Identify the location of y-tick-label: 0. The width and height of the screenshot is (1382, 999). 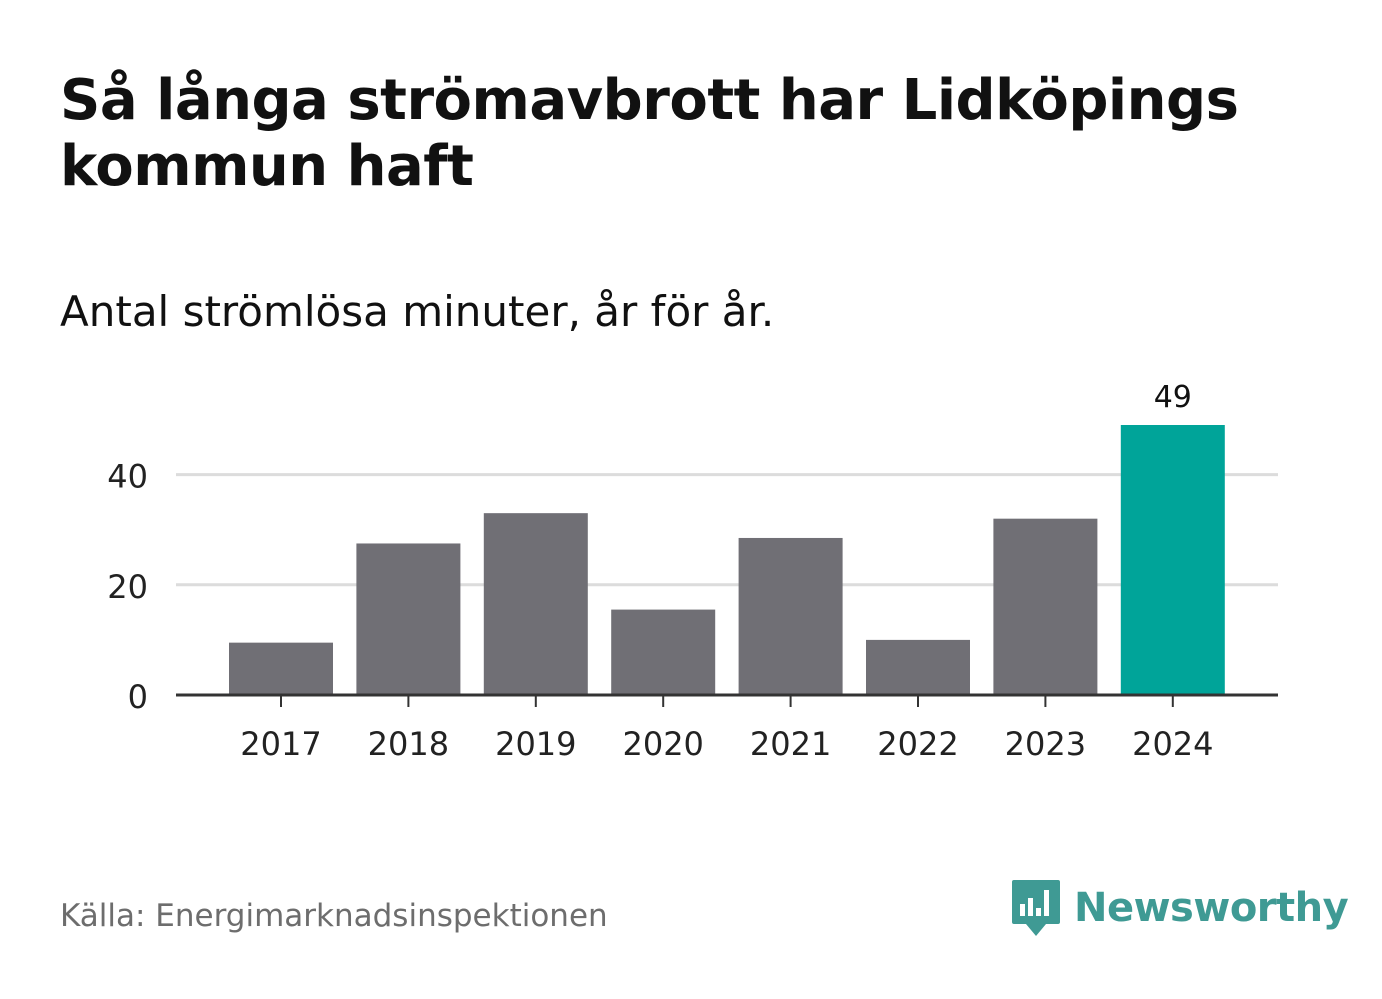
(138, 697).